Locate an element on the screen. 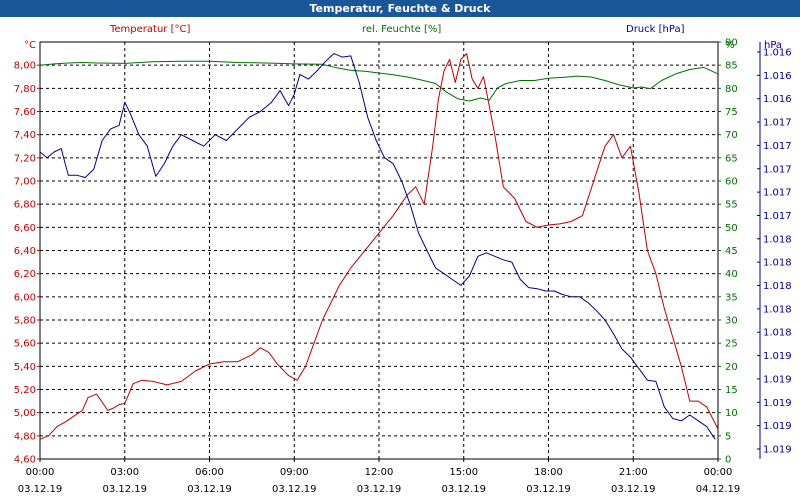 This screenshot has width=800, height=500. humidity-tick-label: 10 is located at coordinates (731, 413).